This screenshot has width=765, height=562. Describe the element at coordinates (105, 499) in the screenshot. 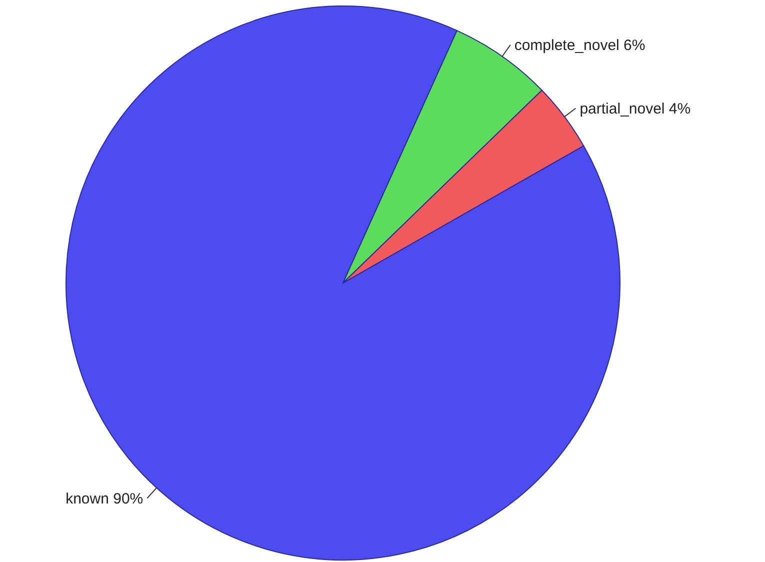

I see `slice-label: known 90%` at that location.